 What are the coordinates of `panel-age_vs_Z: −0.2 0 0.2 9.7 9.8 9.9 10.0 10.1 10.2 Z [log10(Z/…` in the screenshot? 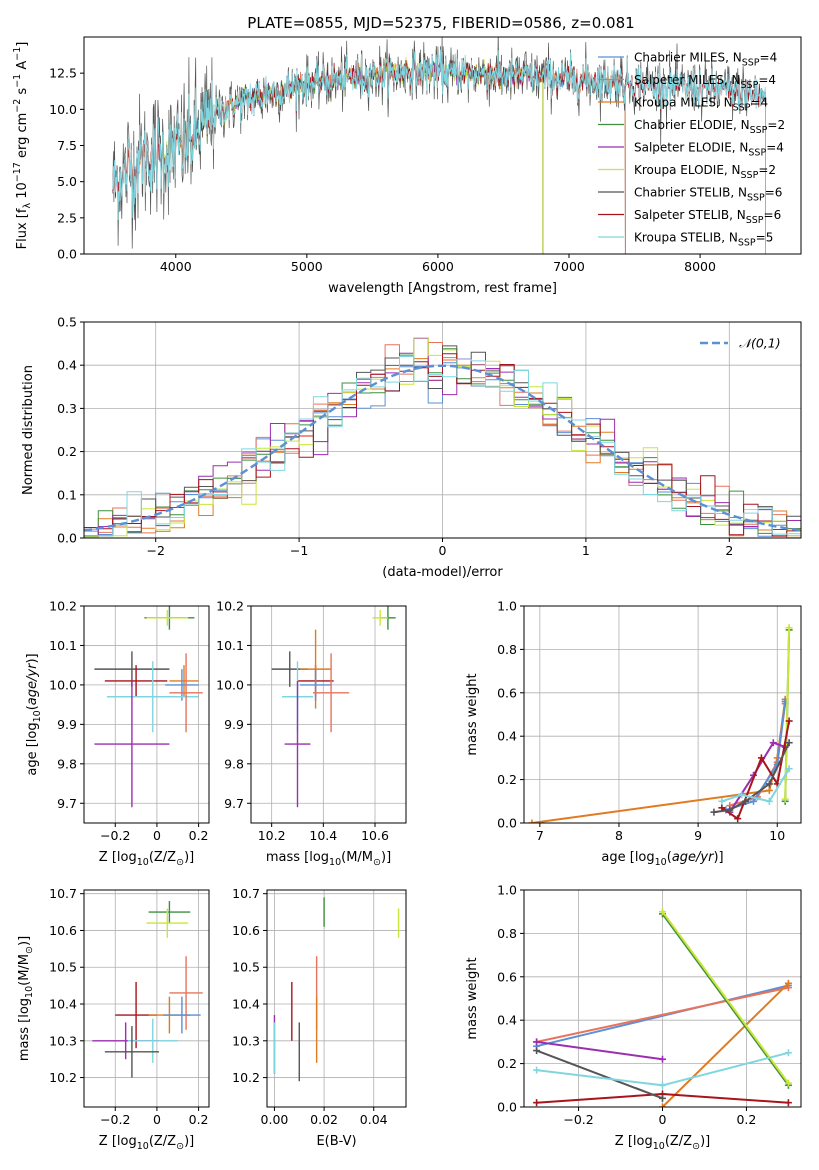 It's located at (117, 733).